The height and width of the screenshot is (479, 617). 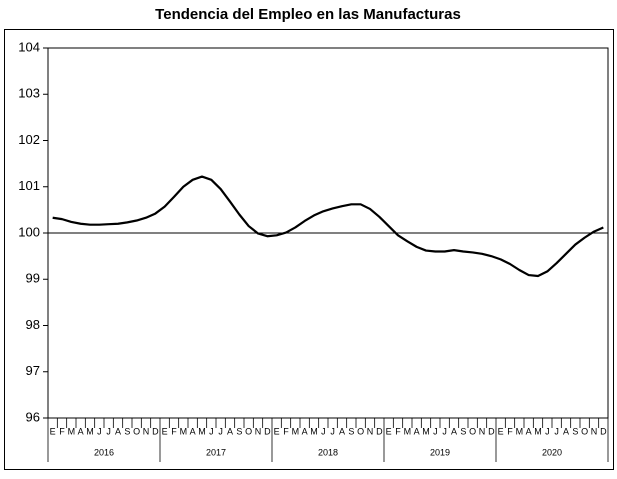 What do you see at coordinates (216, 452) in the screenshot?
I see `year-label: 2017` at bounding box center [216, 452].